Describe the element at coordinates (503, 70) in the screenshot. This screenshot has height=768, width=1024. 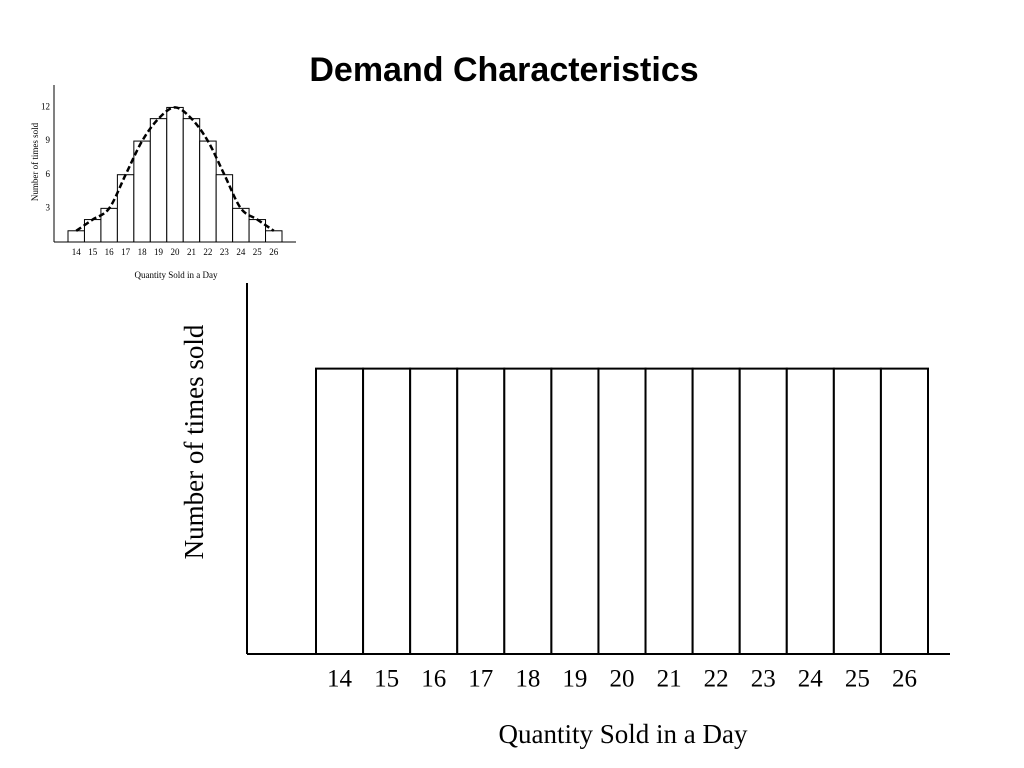
I see `slide-title: Demand Characteristics` at that location.